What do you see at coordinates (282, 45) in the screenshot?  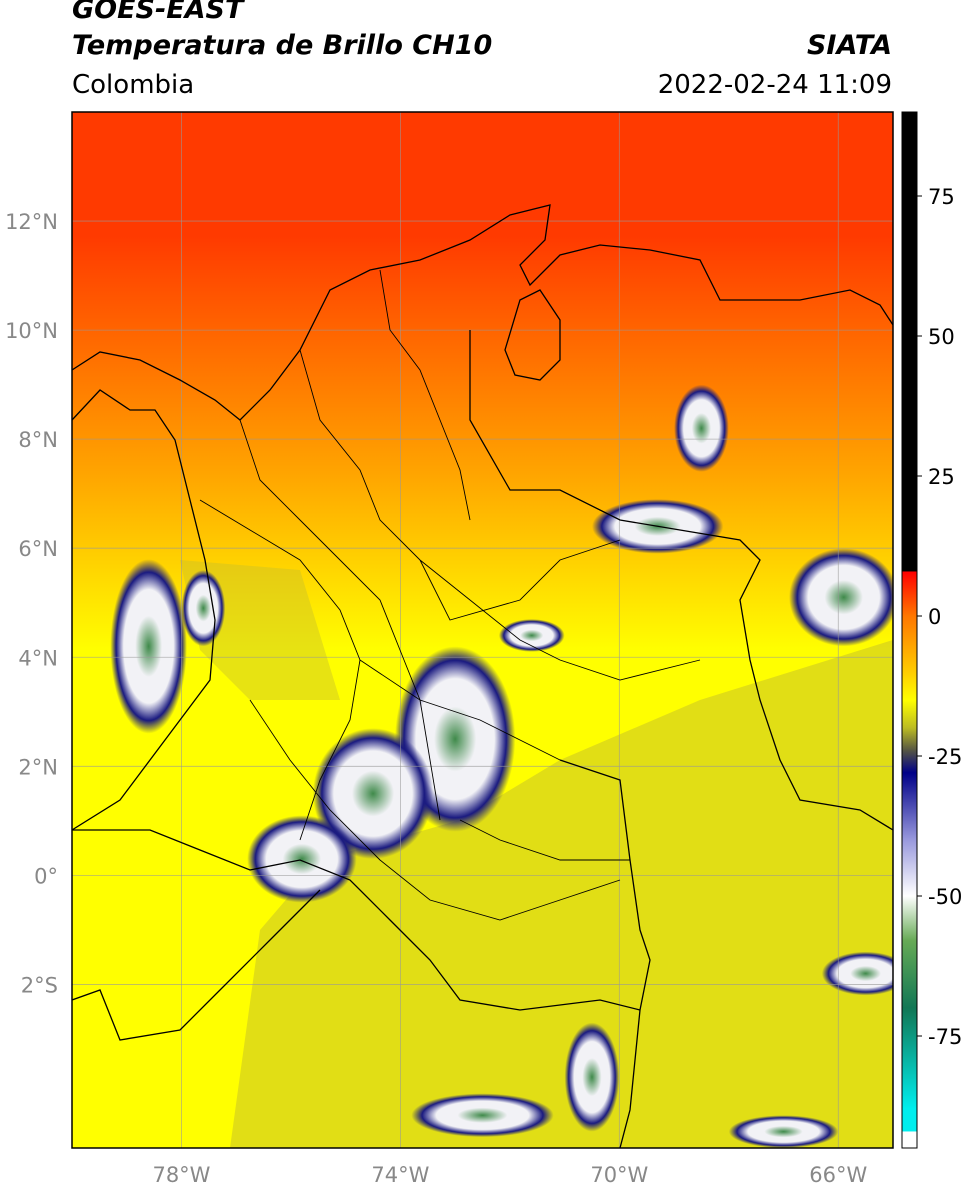 I see `title-product: Temperatura de Brillo CH10` at bounding box center [282, 45].